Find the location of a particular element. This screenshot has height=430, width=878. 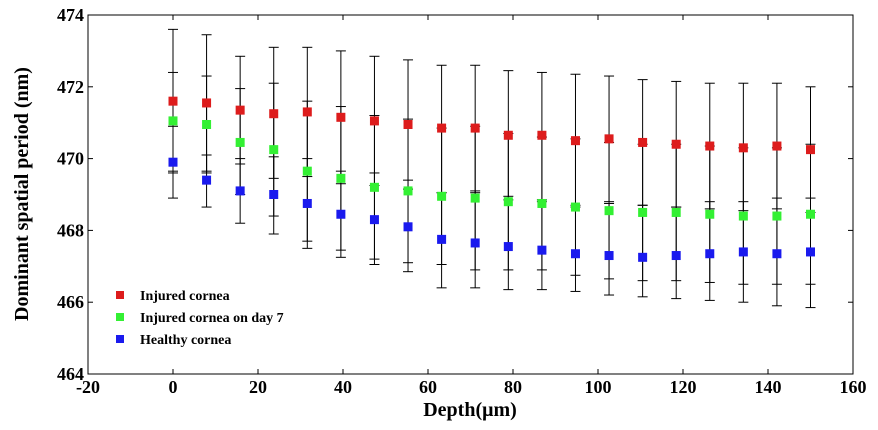

x-tick-label: 120 is located at coordinates (683, 387).